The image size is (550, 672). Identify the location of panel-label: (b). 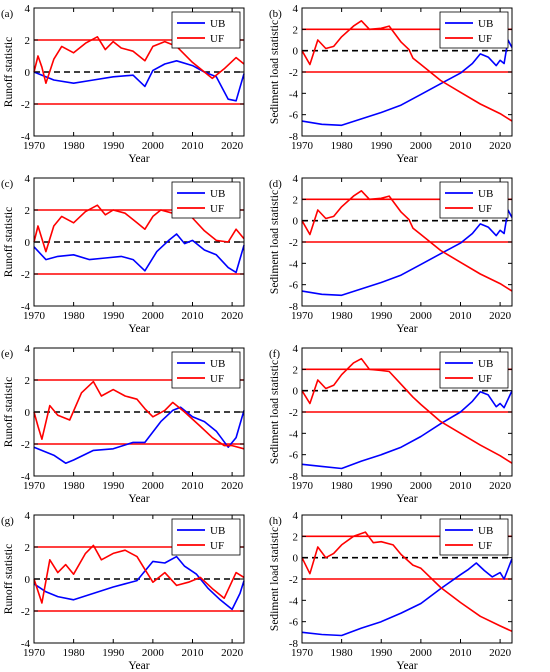
(275, 14).